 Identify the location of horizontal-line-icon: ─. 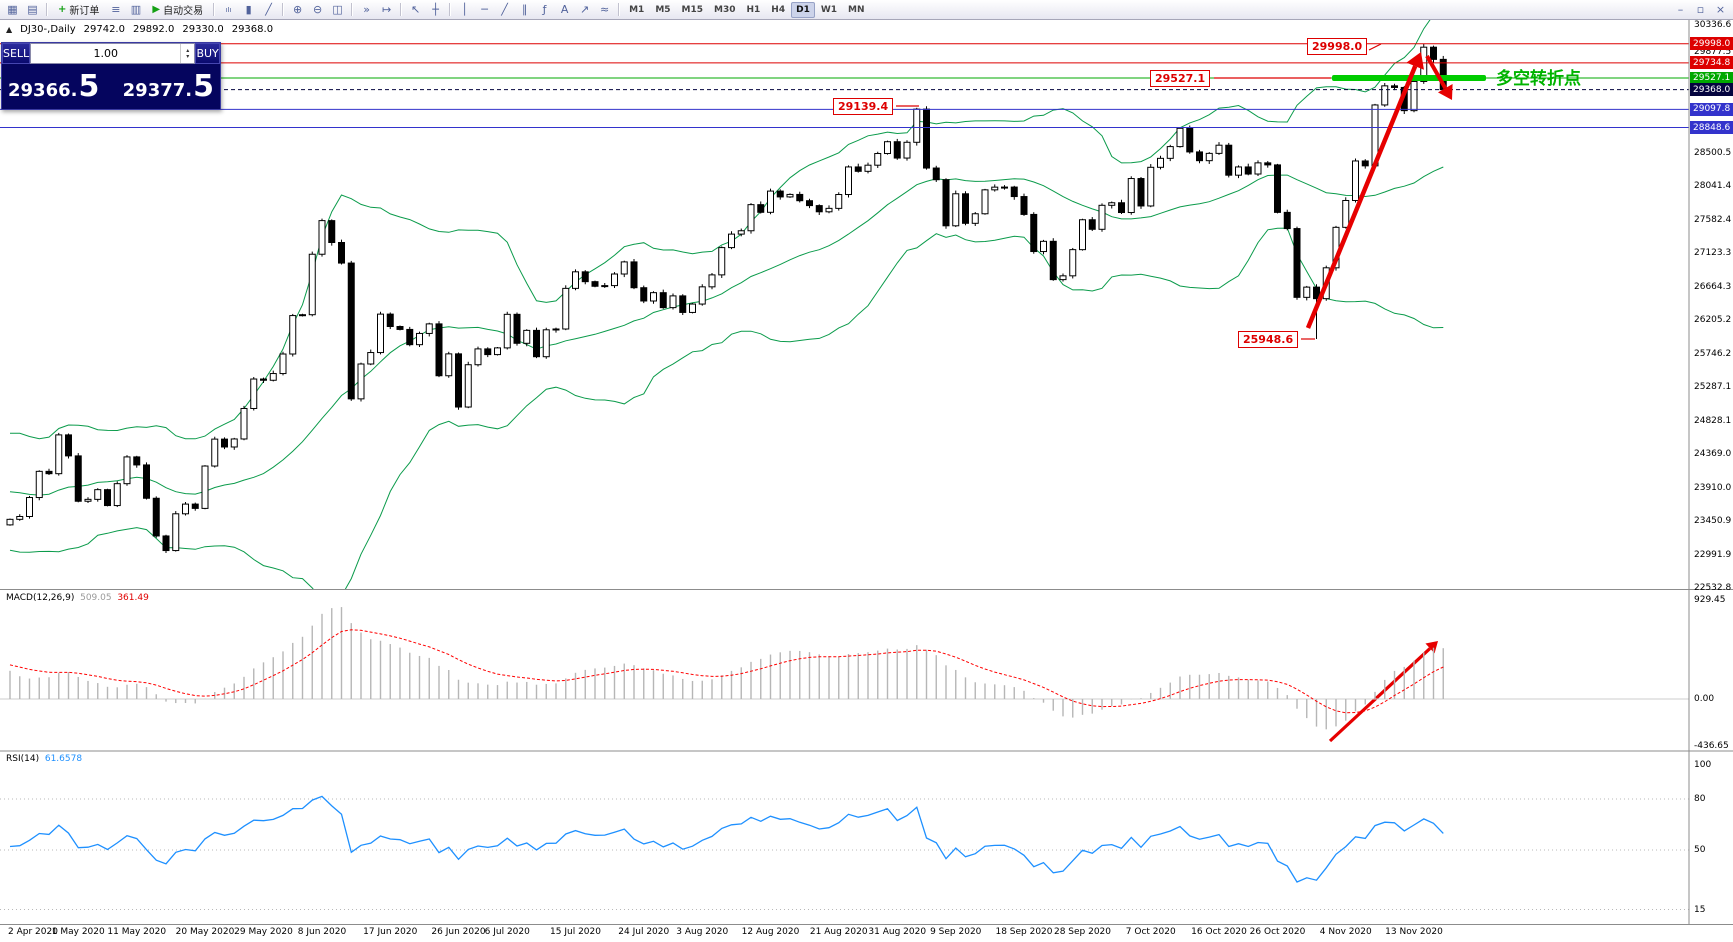
(484, 9).